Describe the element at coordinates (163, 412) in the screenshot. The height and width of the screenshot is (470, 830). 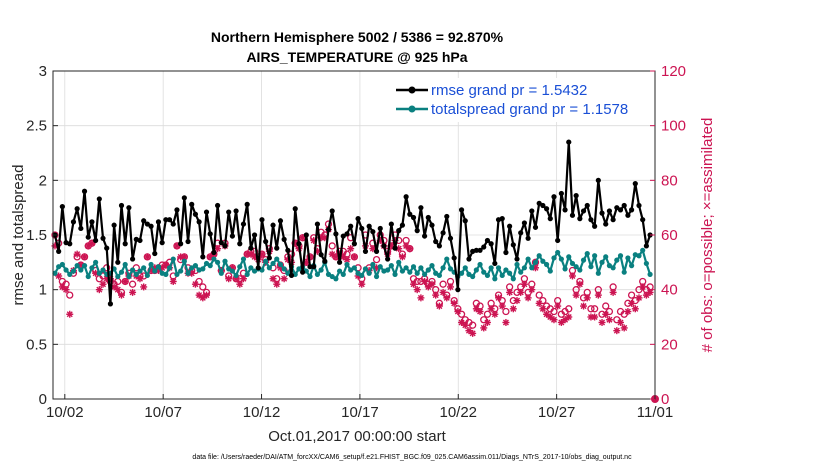
I see `x-tick-label: 10/07` at that location.